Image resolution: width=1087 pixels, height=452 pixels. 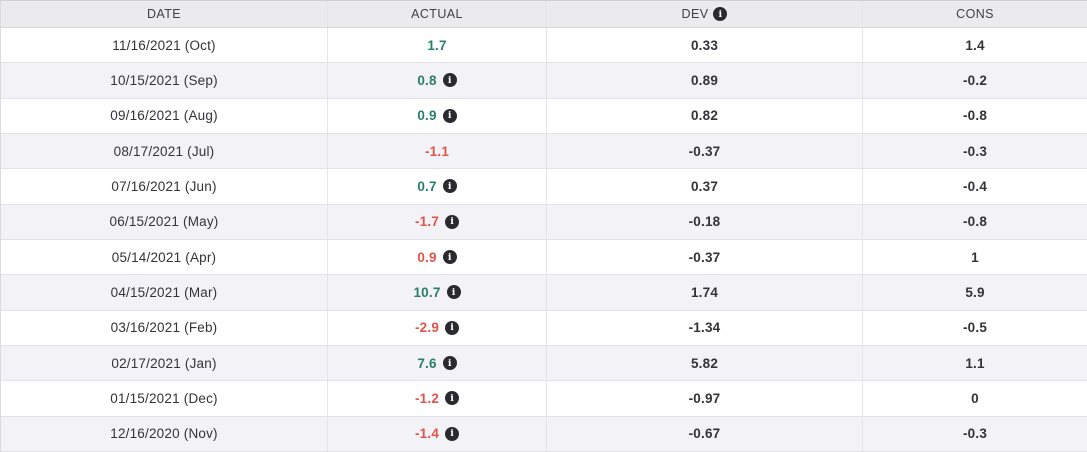 I want to click on dev-value: 0.89, so click(x=704, y=80).